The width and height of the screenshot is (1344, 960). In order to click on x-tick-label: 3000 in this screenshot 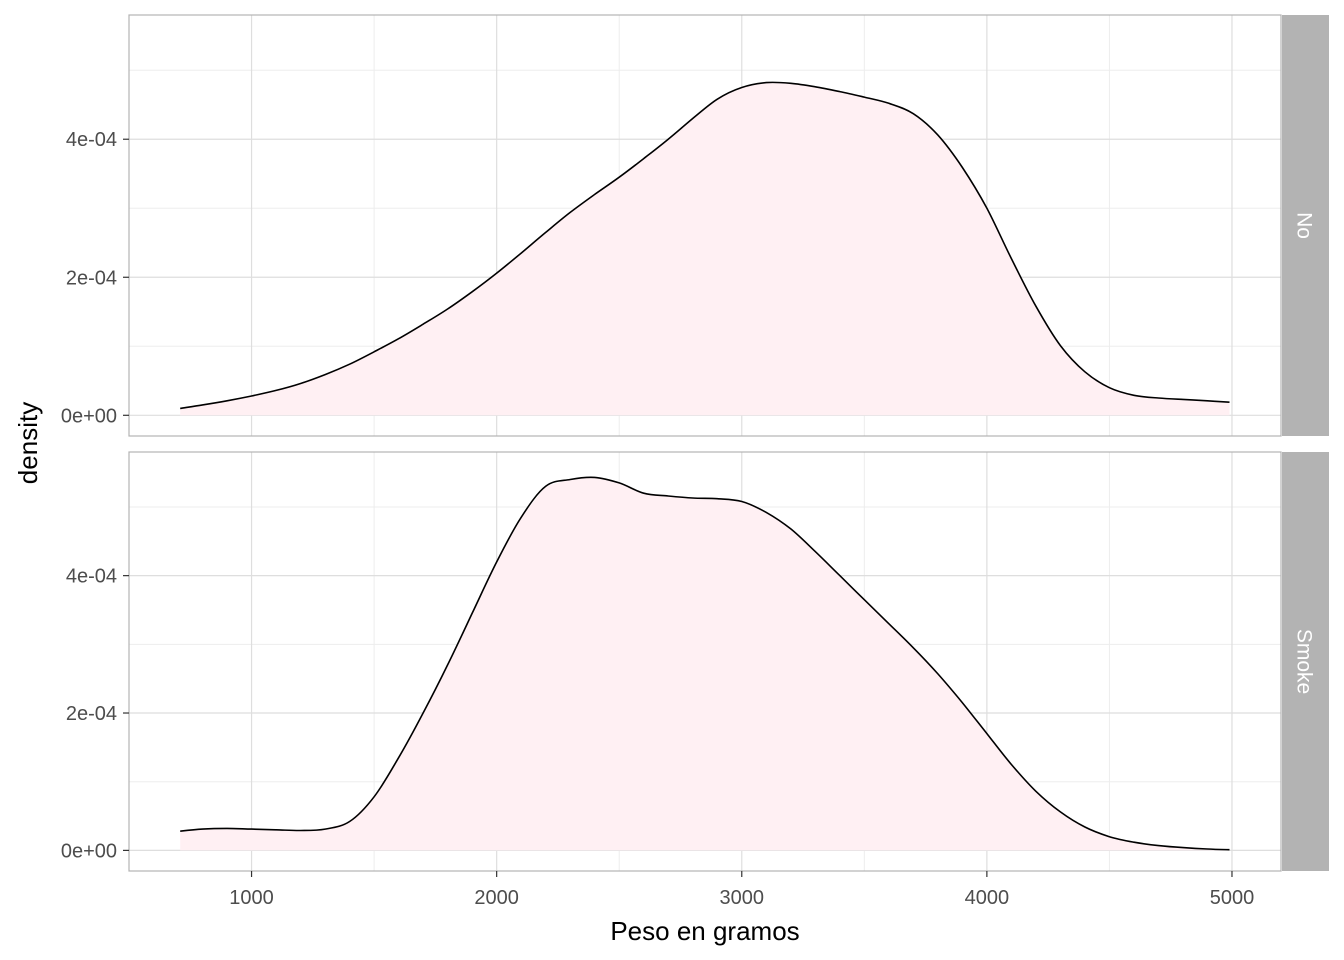, I will do `click(742, 898)`.